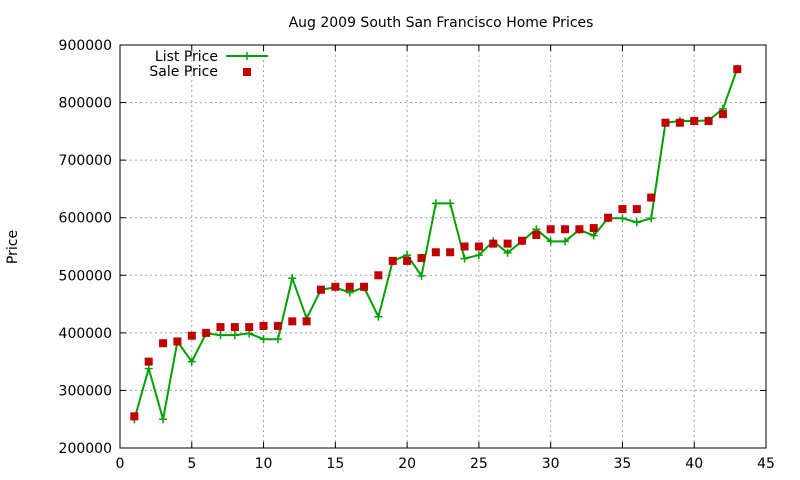 The image size is (800, 480). I want to click on y-tick-label: 900000, so click(85, 46).